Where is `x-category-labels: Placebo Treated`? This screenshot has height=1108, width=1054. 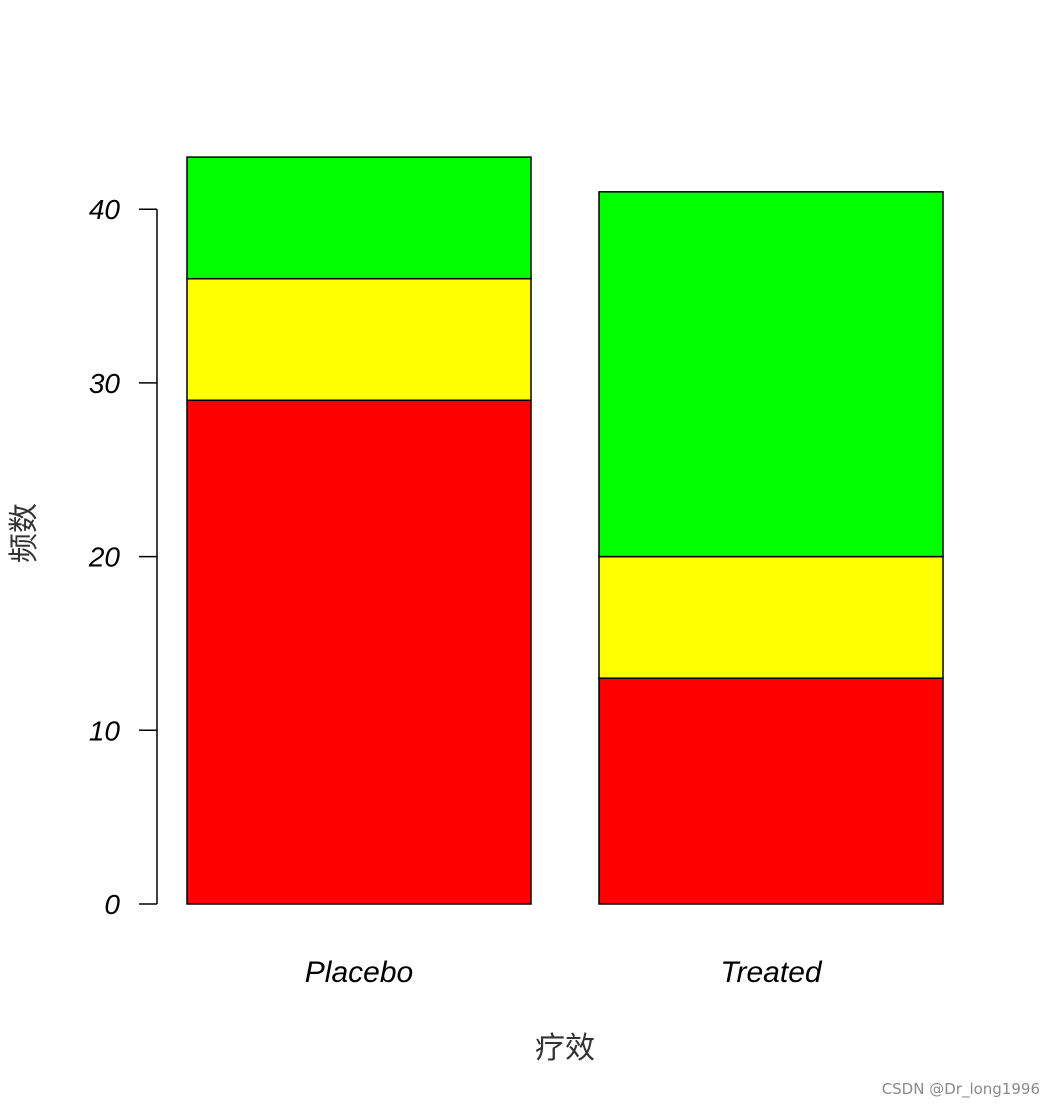
x-category-labels: Placebo Treated is located at coordinates (564, 972).